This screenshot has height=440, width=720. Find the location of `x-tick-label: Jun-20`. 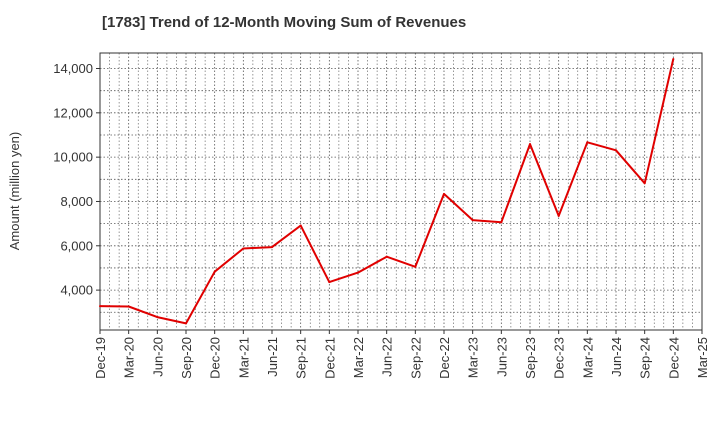

x-tick-label: Jun-20 is located at coordinates (157, 357).